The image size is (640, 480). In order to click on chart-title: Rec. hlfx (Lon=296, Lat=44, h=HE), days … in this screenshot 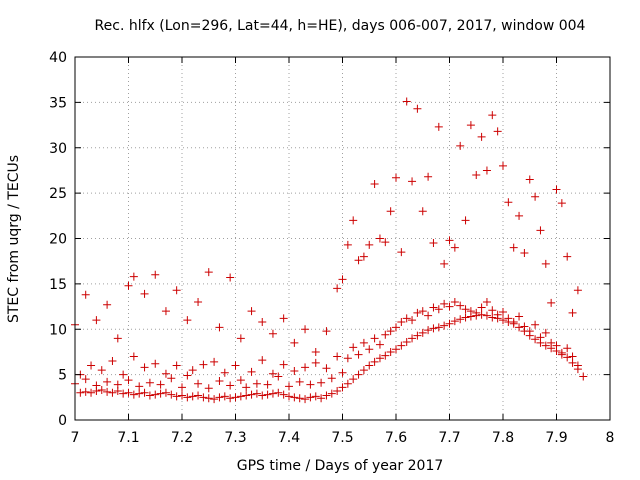, I will do `click(340, 26)`.